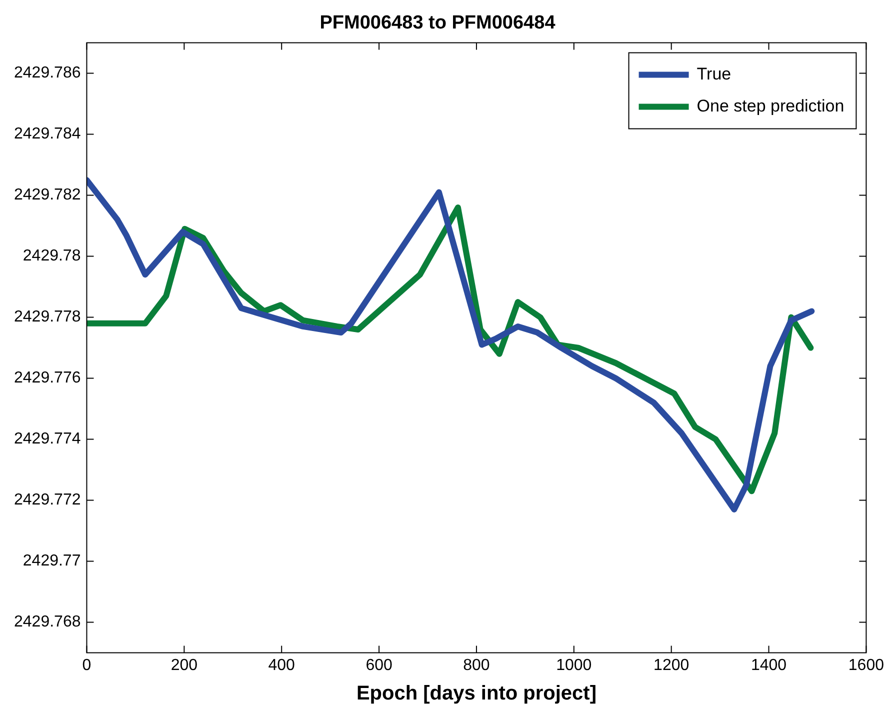  What do you see at coordinates (768, 665) in the screenshot?
I see `x-tick-label: 1400` at bounding box center [768, 665].